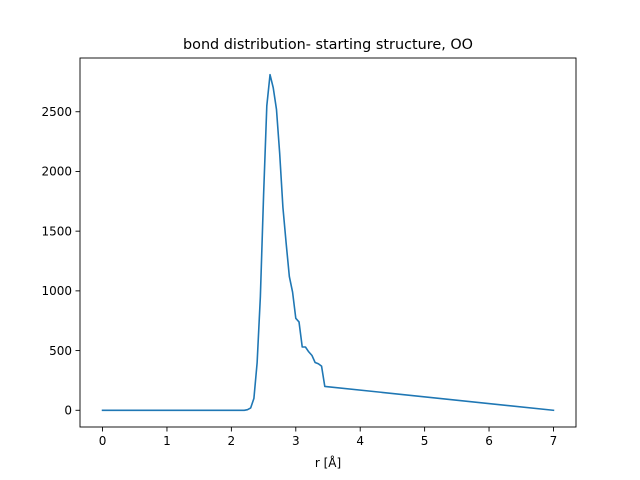 This screenshot has width=640, height=480. What do you see at coordinates (328, 462) in the screenshot?
I see `x-axis-label: r [Å]` at bounding box center [328, 462].